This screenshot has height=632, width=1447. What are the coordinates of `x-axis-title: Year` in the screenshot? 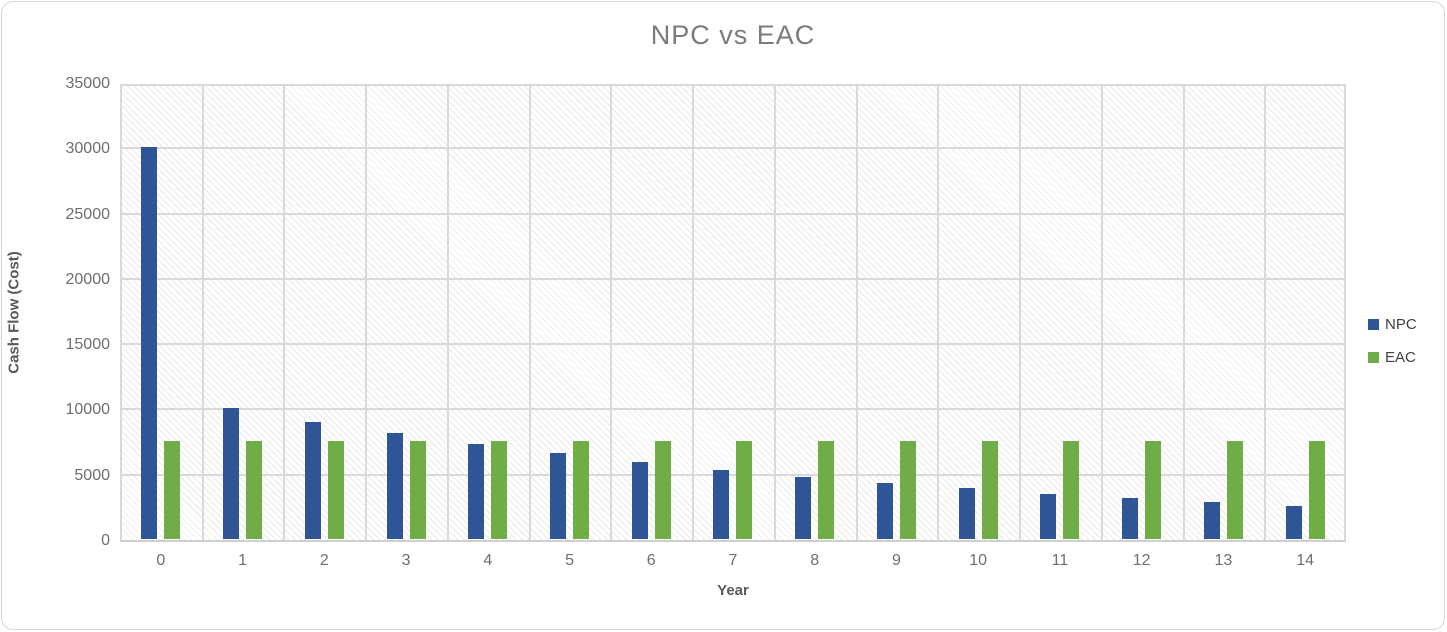 It's located at (733, 590).